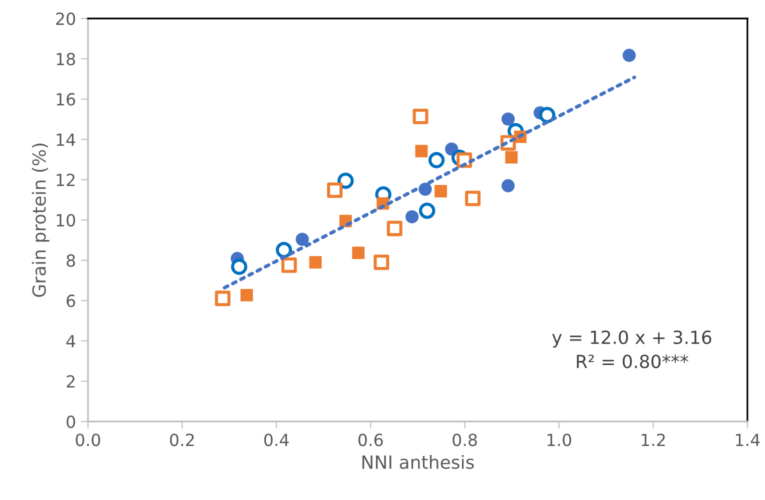 The width and height of the screenshot is (765, 500). Describe the element at coordinates (370, 440) in the screenshot. I see `x-tick-label: 0.6` at that location.